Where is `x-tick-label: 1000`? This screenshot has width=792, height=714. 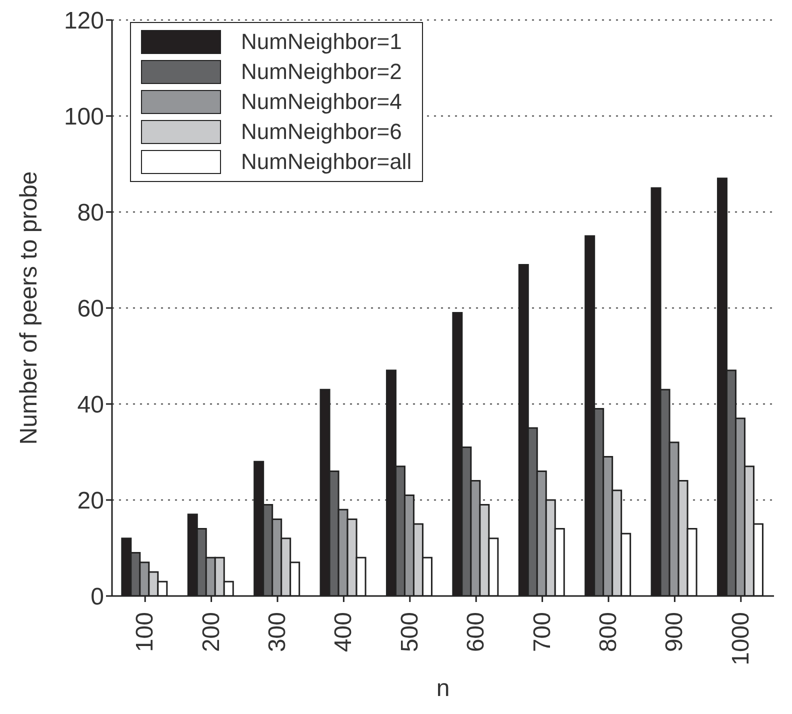
x-tick-label: 1000 is located at coordinates (740, 639).